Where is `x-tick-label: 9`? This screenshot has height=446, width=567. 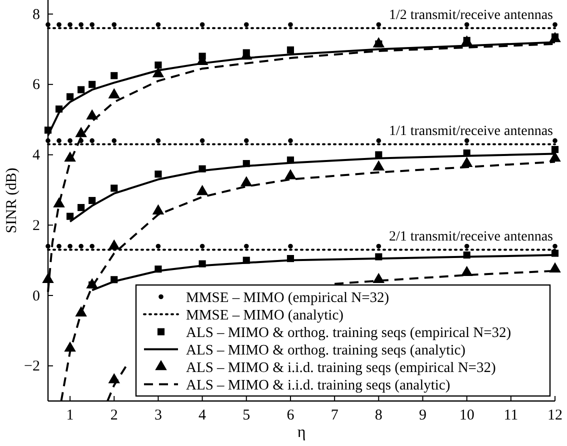
x-tick-label: 9 is located at coordinates (422, 416).